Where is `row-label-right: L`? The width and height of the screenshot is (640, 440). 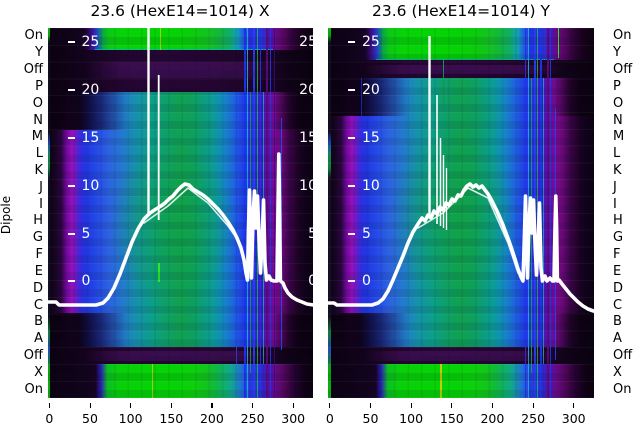
row-label-right: L is located at coordinates (617, 154).